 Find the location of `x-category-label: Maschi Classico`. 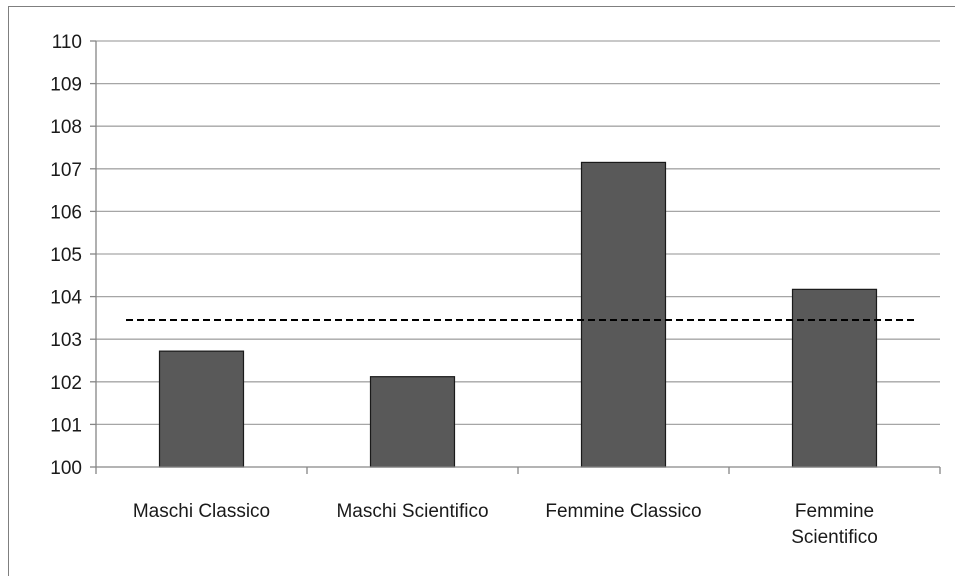

x-category-label: Maschi Classico is located at coordinates (201, 511).